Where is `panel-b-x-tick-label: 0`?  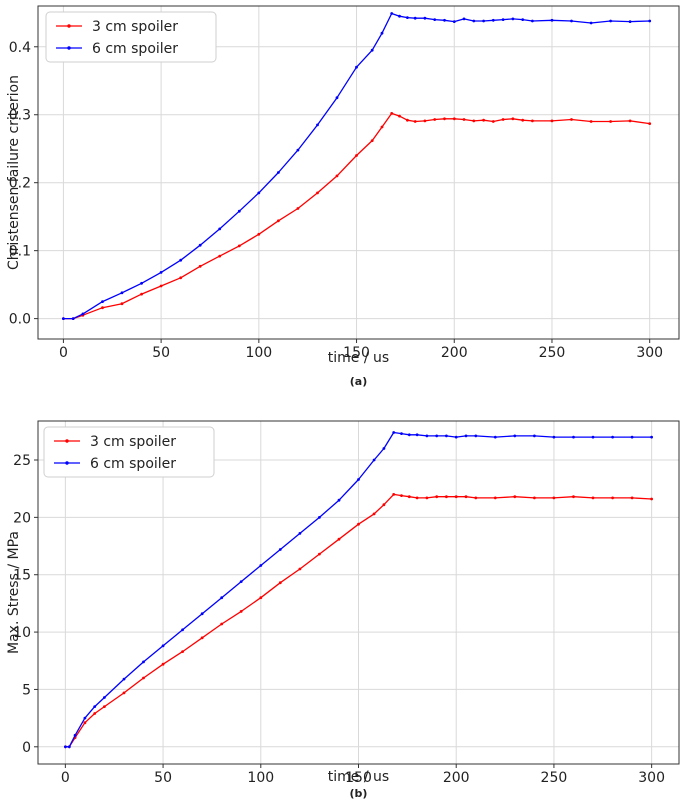 panel-b-x-tick-label: 0 is located at coordinates (65, 778).